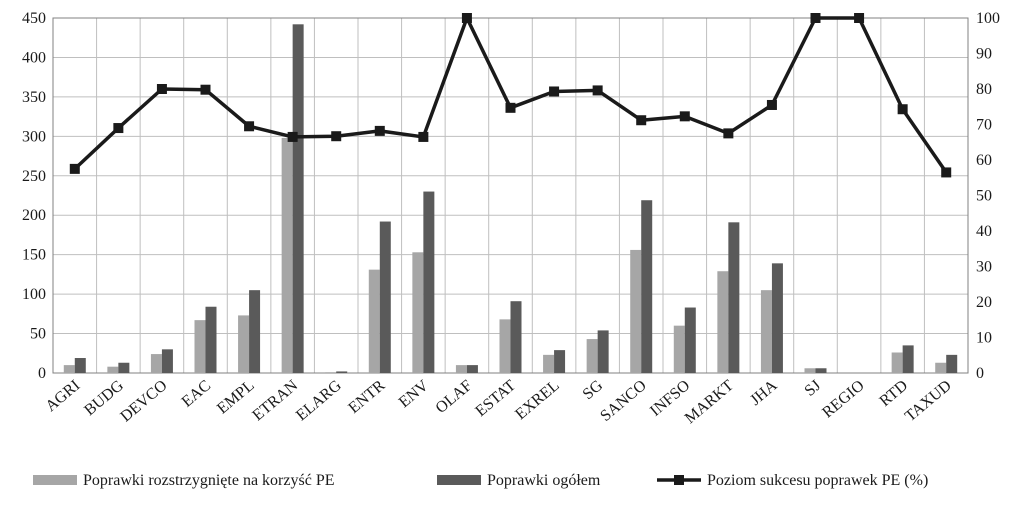  Describe the element at coordinates (984, 338) in the screenshot. I see `right-y-tick-label: 10` at that location.